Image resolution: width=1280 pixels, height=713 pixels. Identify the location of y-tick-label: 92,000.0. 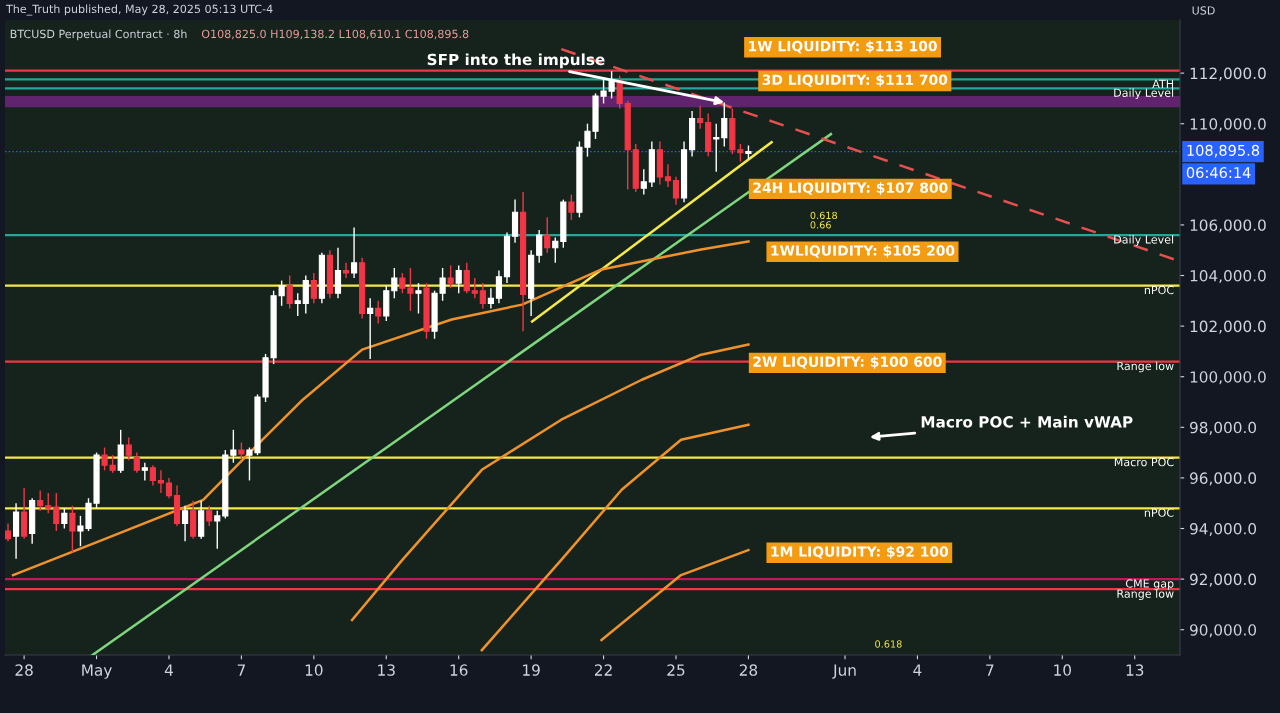
(1223, 580).